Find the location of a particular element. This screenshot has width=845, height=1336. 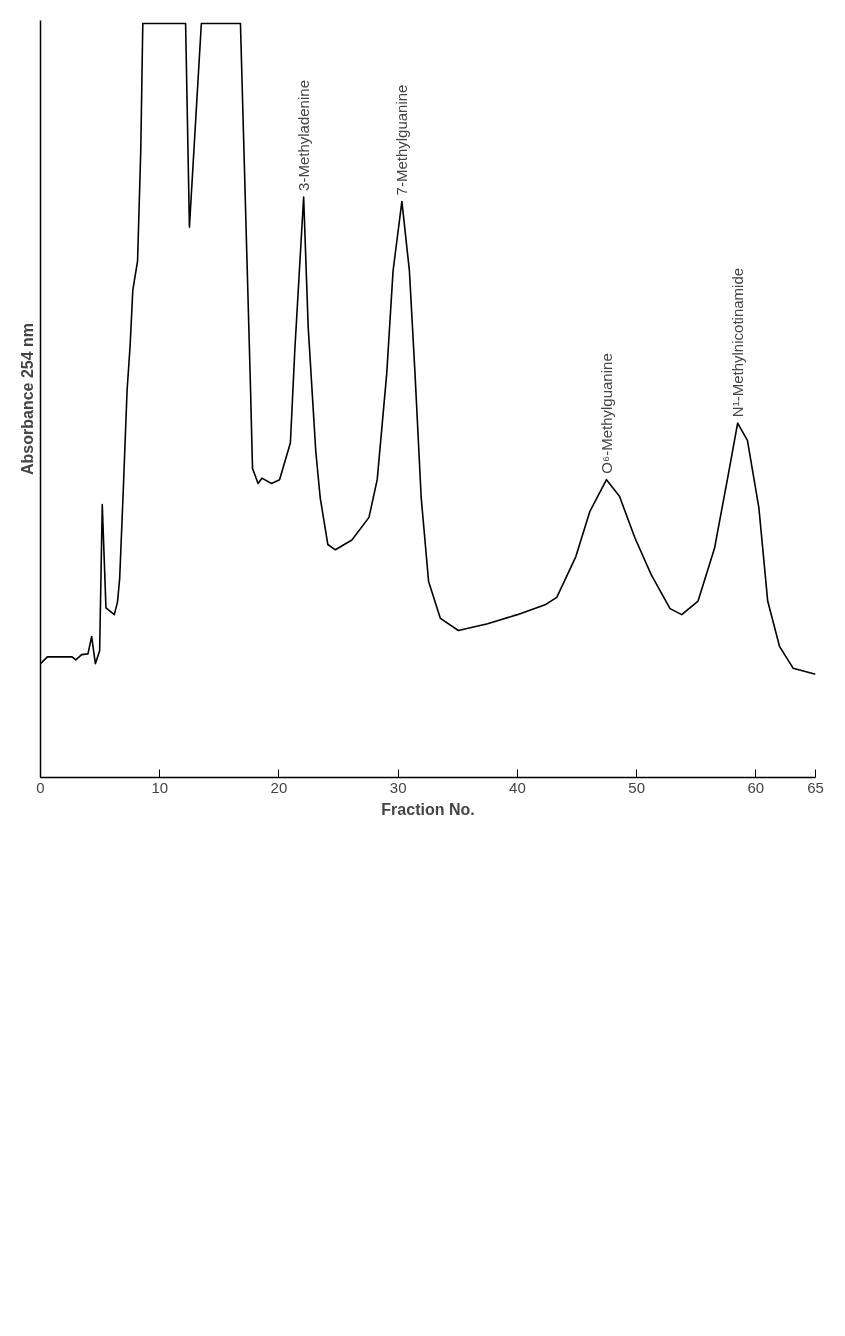

x-tick-label: 60 is located at coordinates (756, 787).